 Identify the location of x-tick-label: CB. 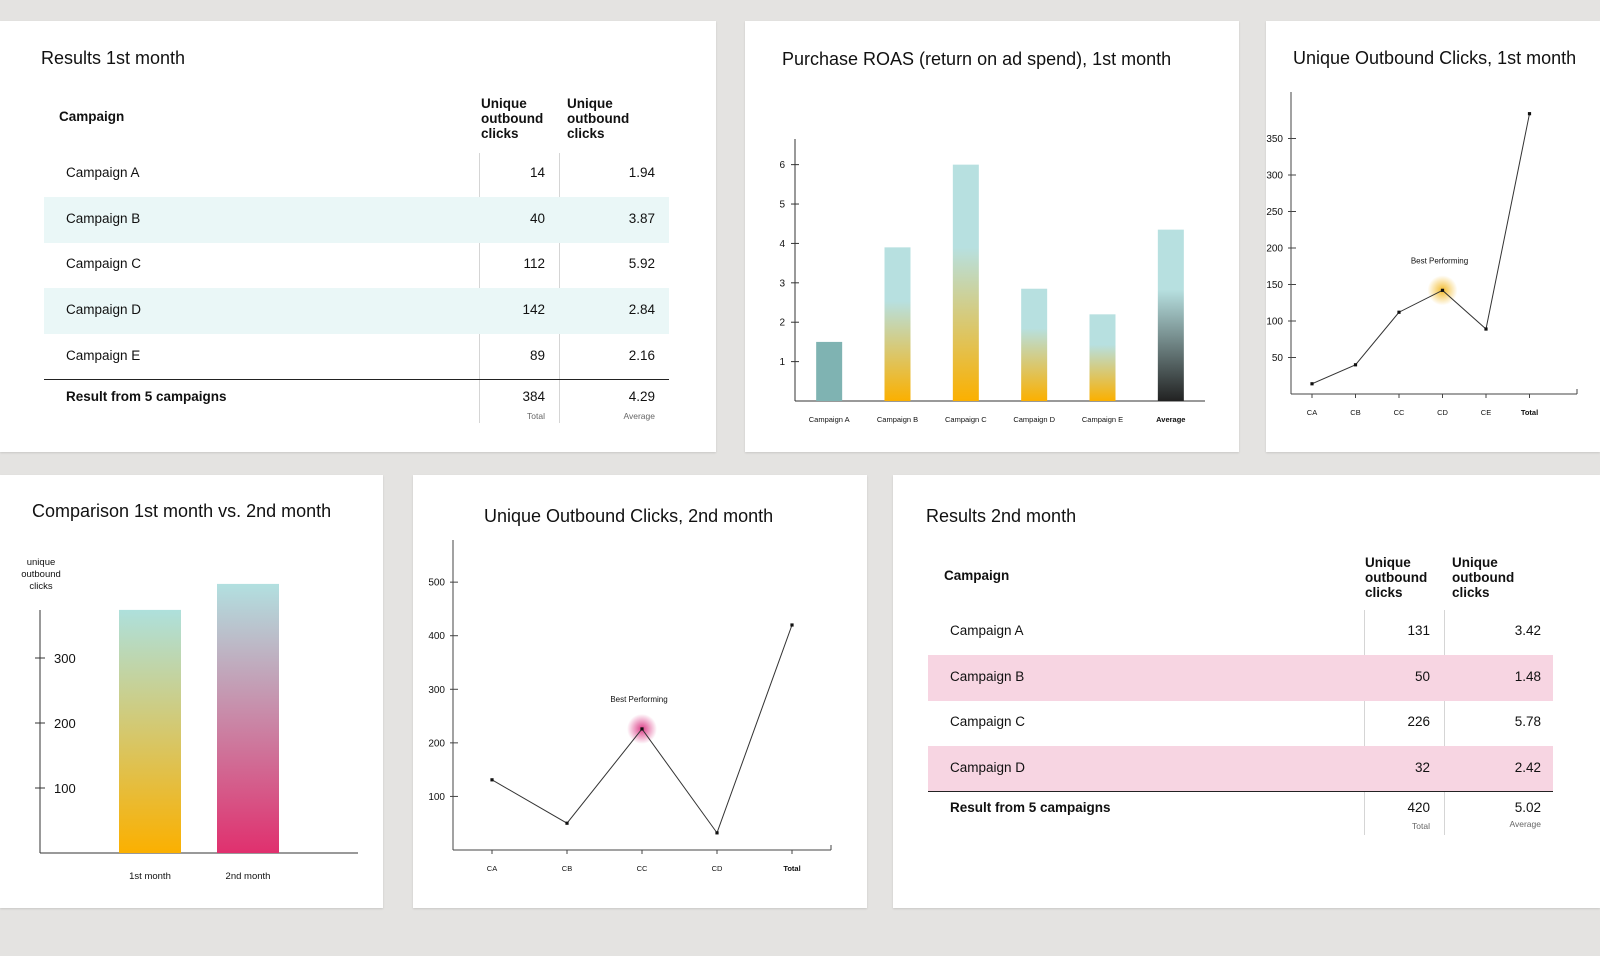
(567, 868).